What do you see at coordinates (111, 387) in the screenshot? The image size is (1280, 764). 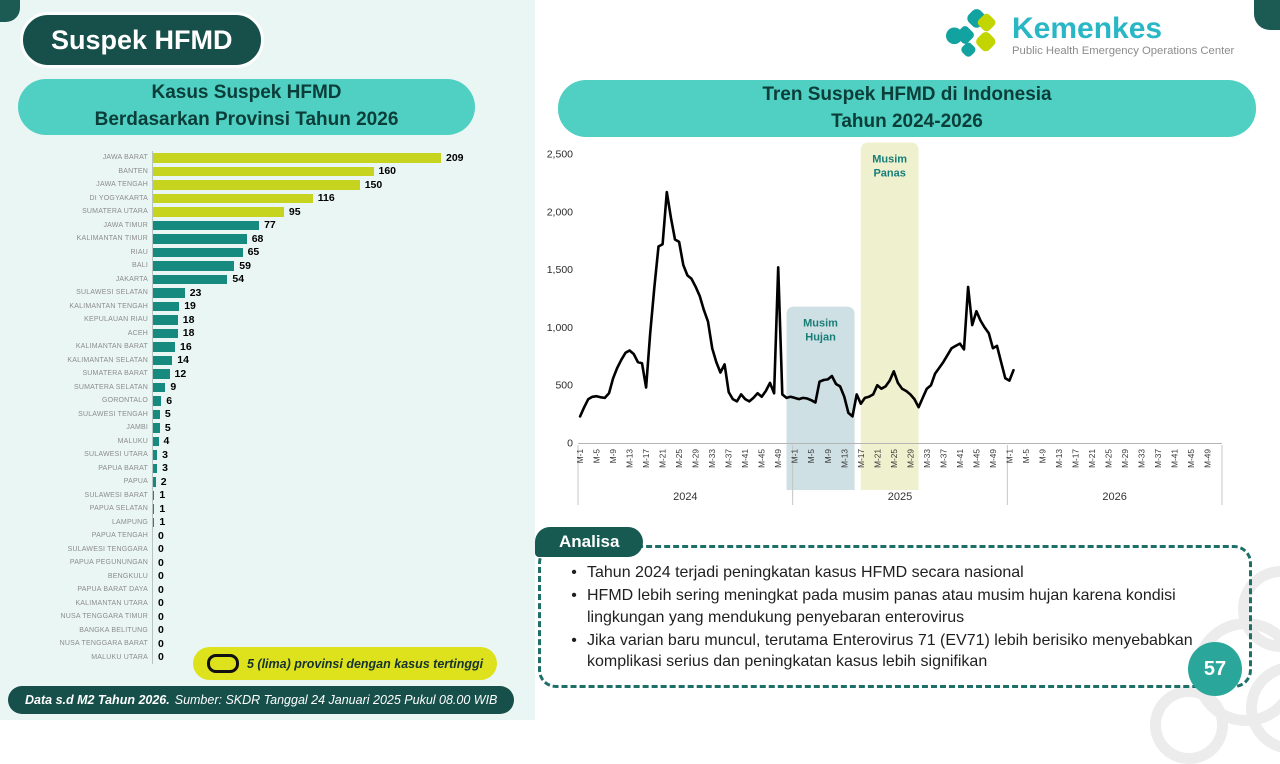 I see `bar-row-label: SUMATERA SELATAN` at bounding box center [111, 387].